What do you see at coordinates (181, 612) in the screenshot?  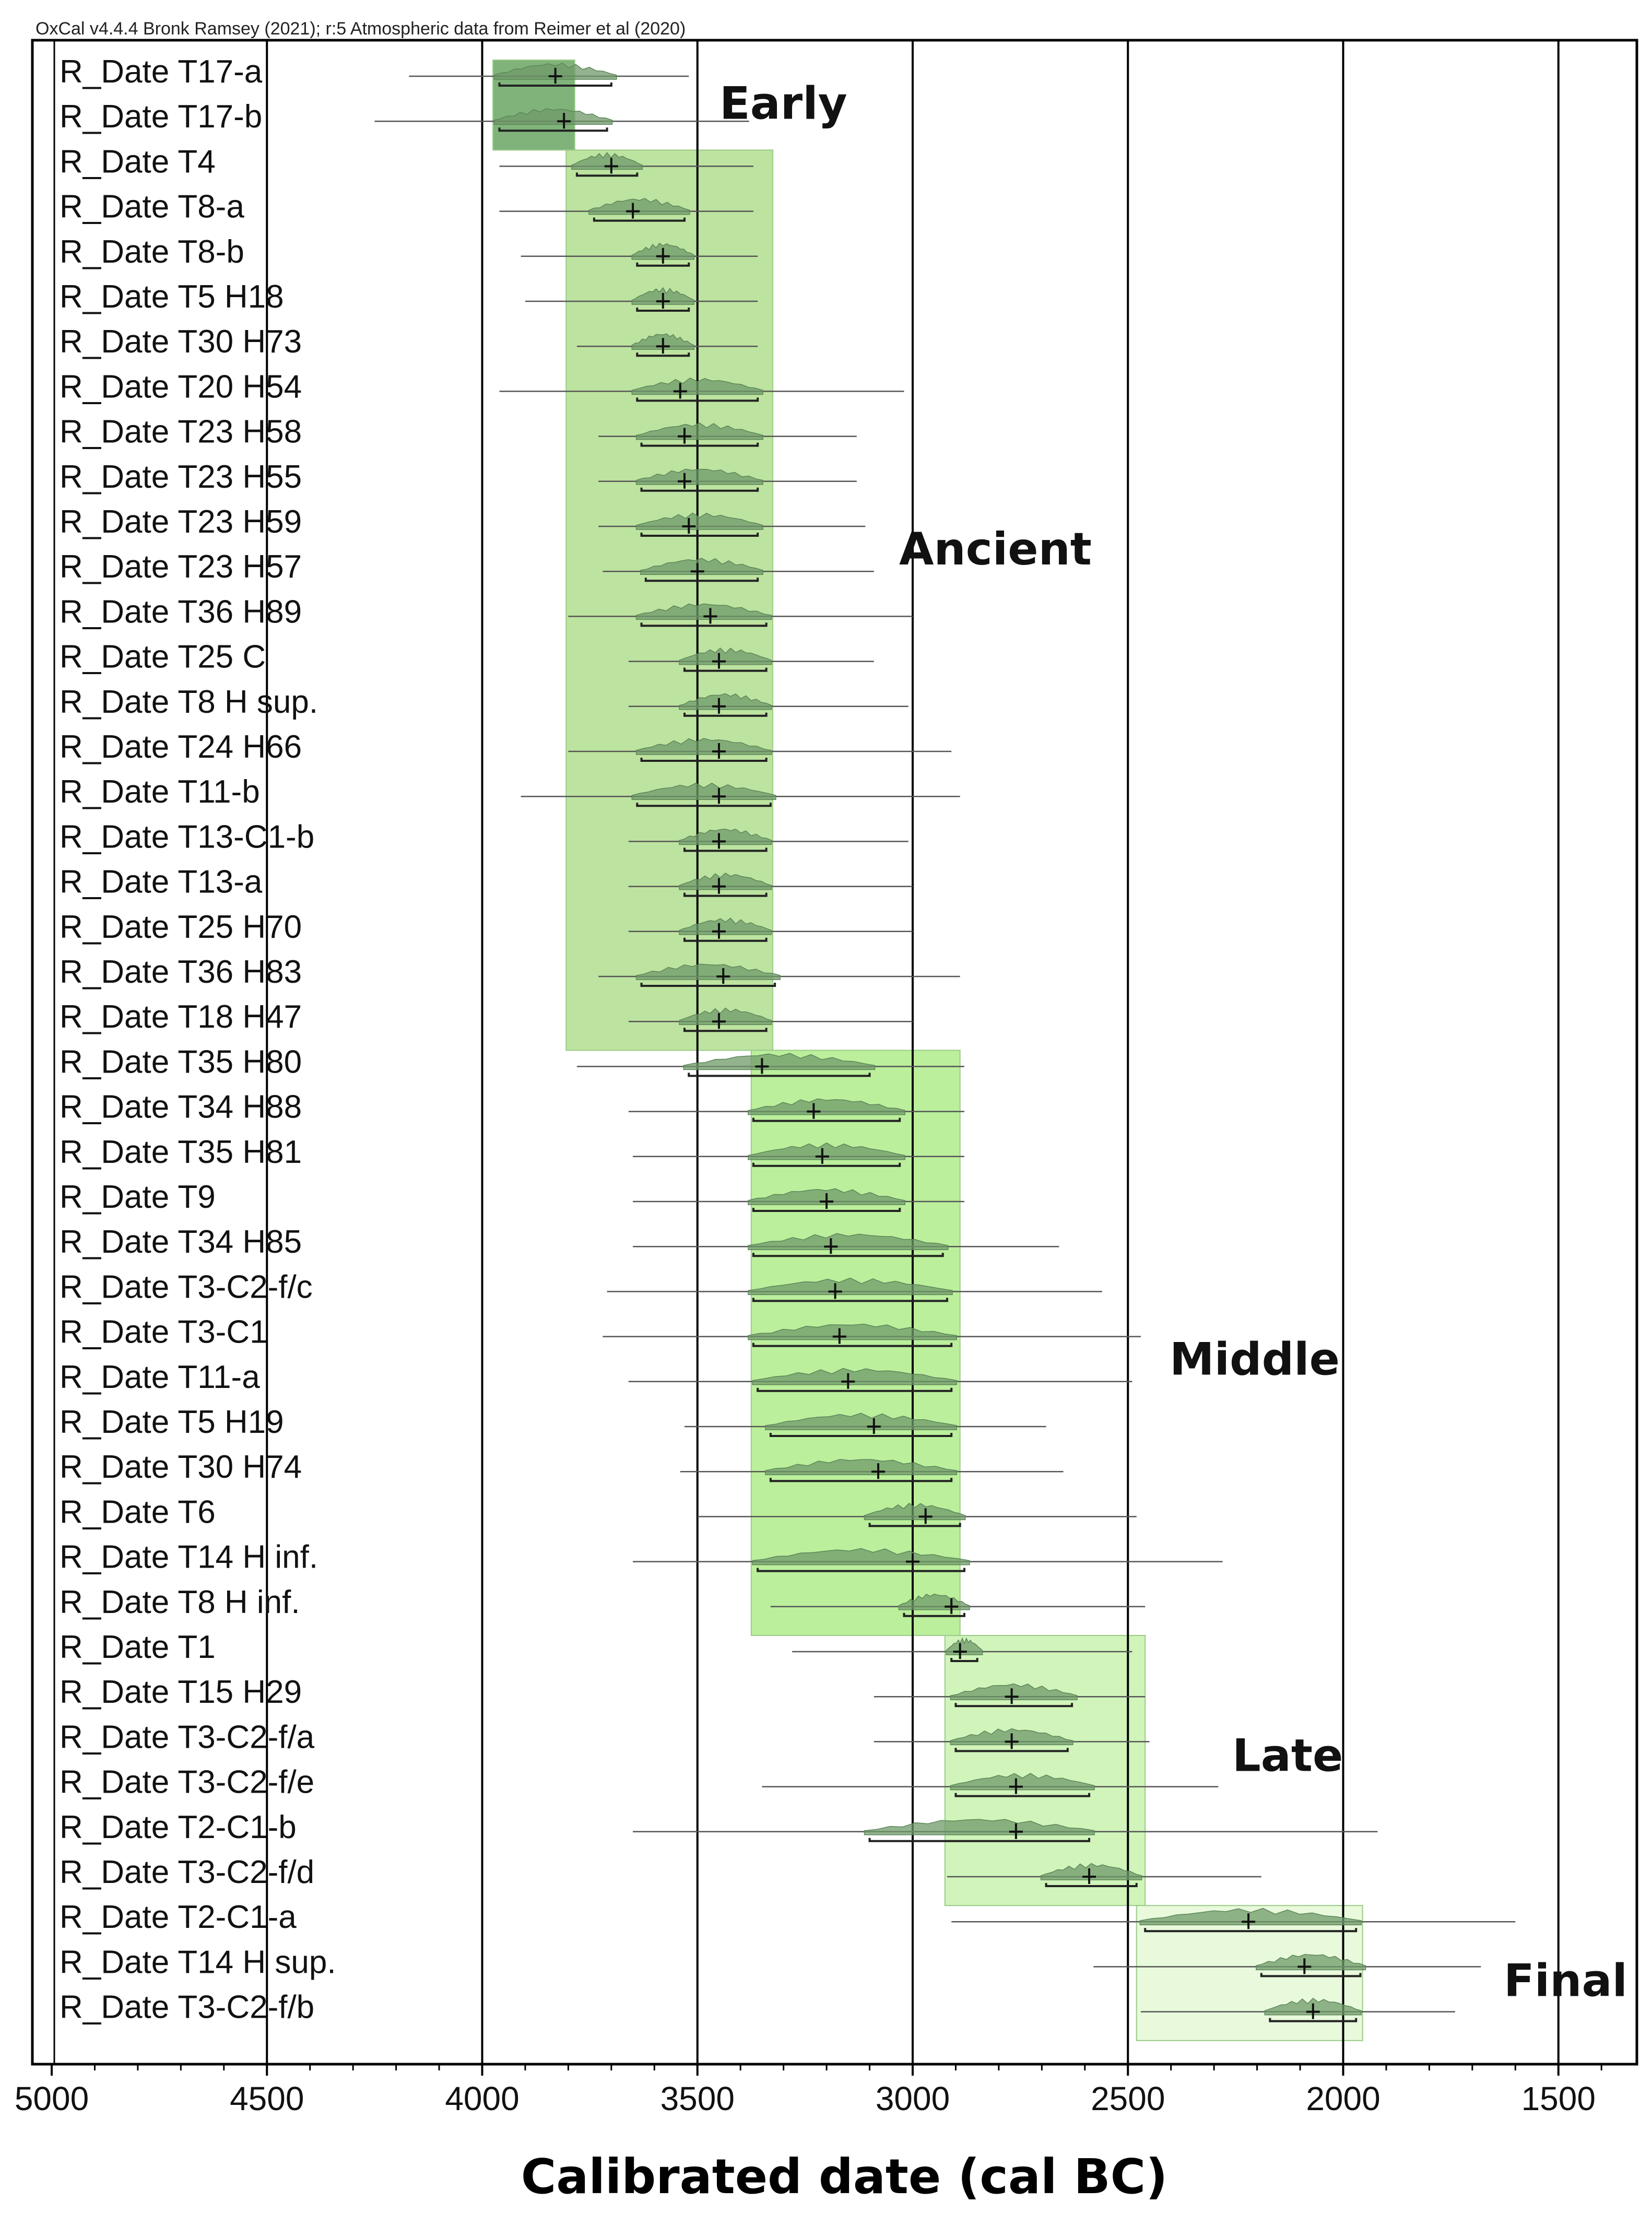 I see `date-label: R_Date T36 H89` at bounding box center [181, 612].